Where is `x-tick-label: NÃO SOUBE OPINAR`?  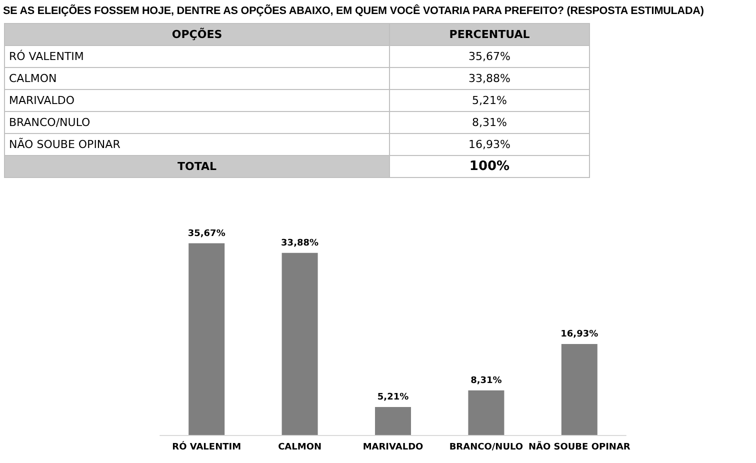
x-tick-label: NÃO SOUBE OPINAR is located at coordinates (579, 446).